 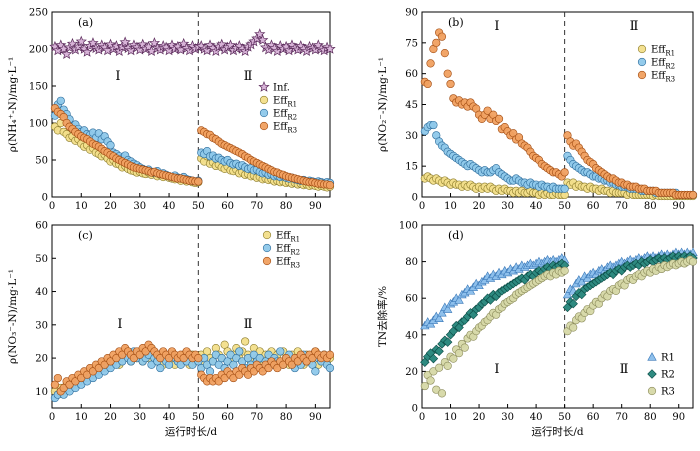 What do you see at coordinates (248, 324) in the screenshot?
I see `phase-label: Ⅱ` at bounding box center [248, 324].